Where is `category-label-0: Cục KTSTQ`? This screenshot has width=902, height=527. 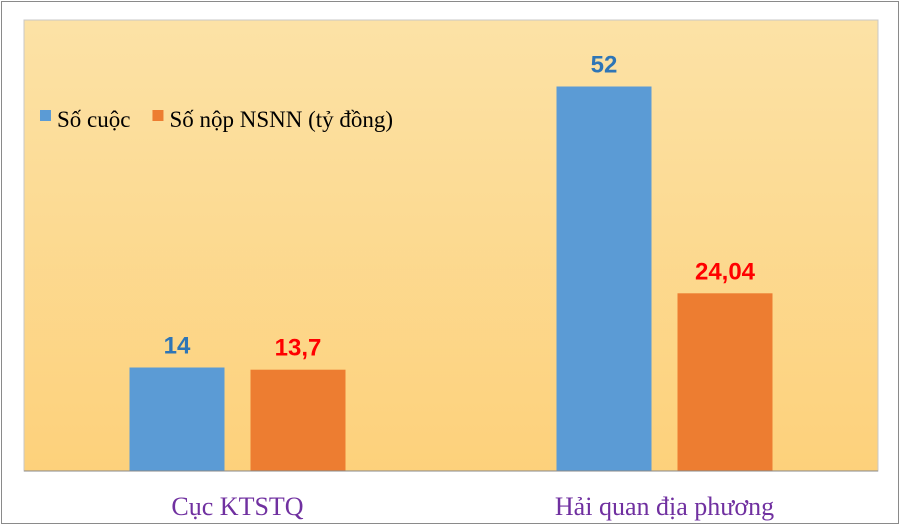 category-label-0: Cục KTSTQ is located at coordinates (237, 506).